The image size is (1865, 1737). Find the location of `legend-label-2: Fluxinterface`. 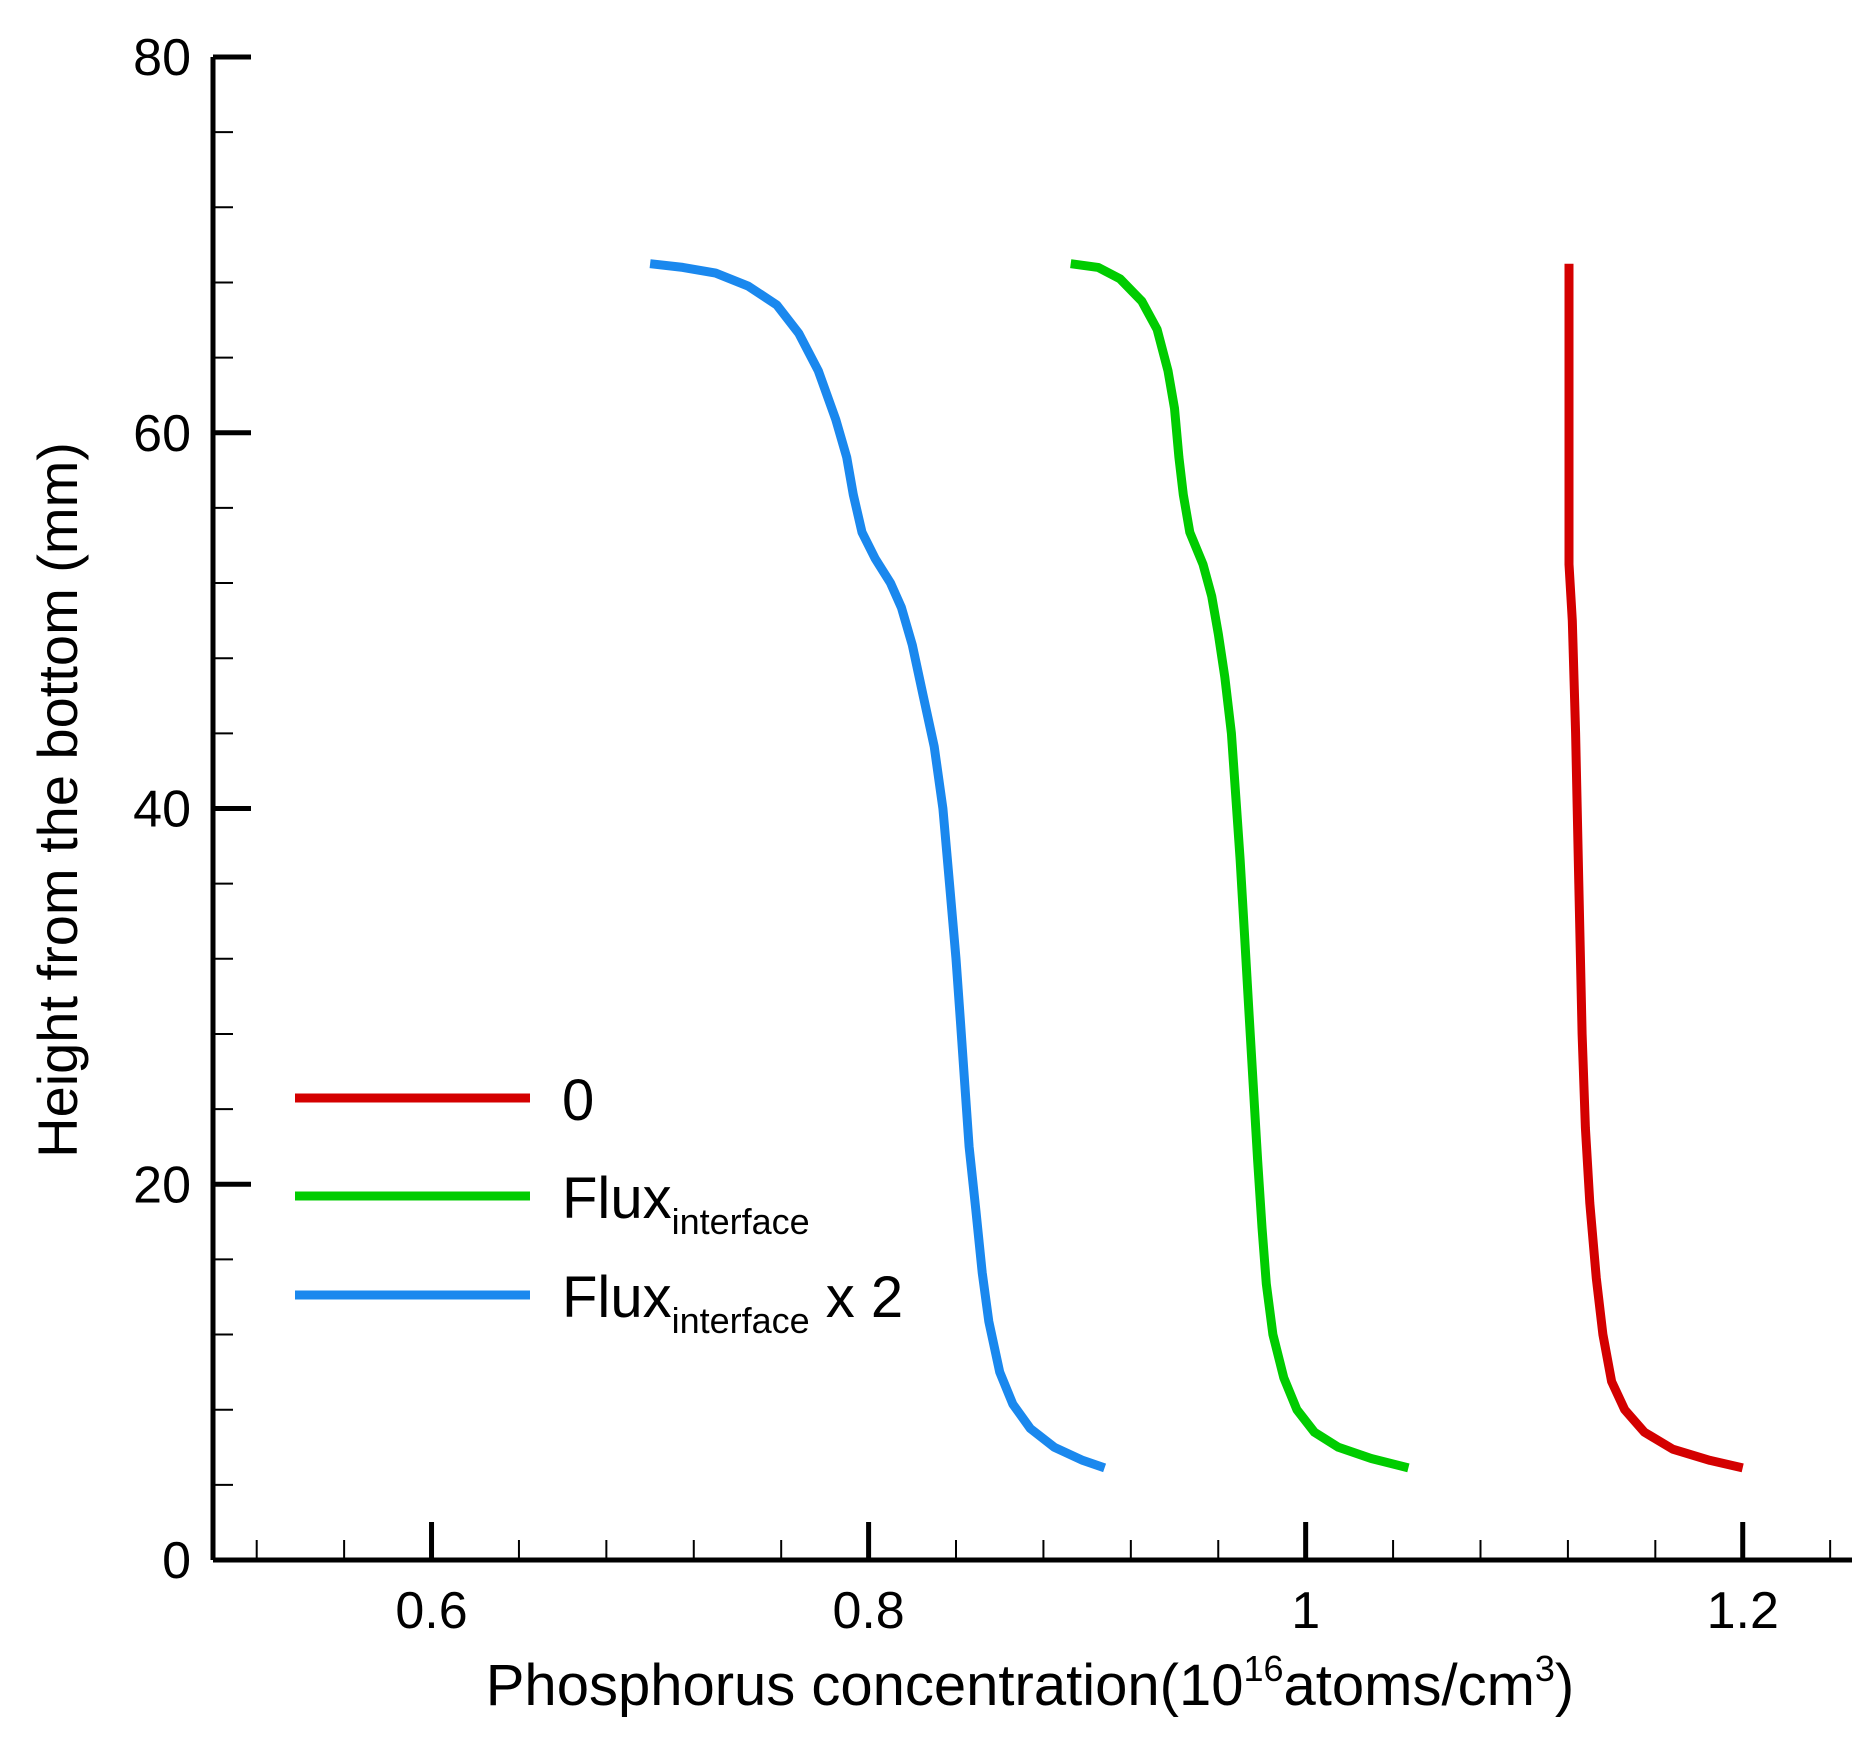

legend-label-2: Fluxinterface is located at coordinates (686, 1204).